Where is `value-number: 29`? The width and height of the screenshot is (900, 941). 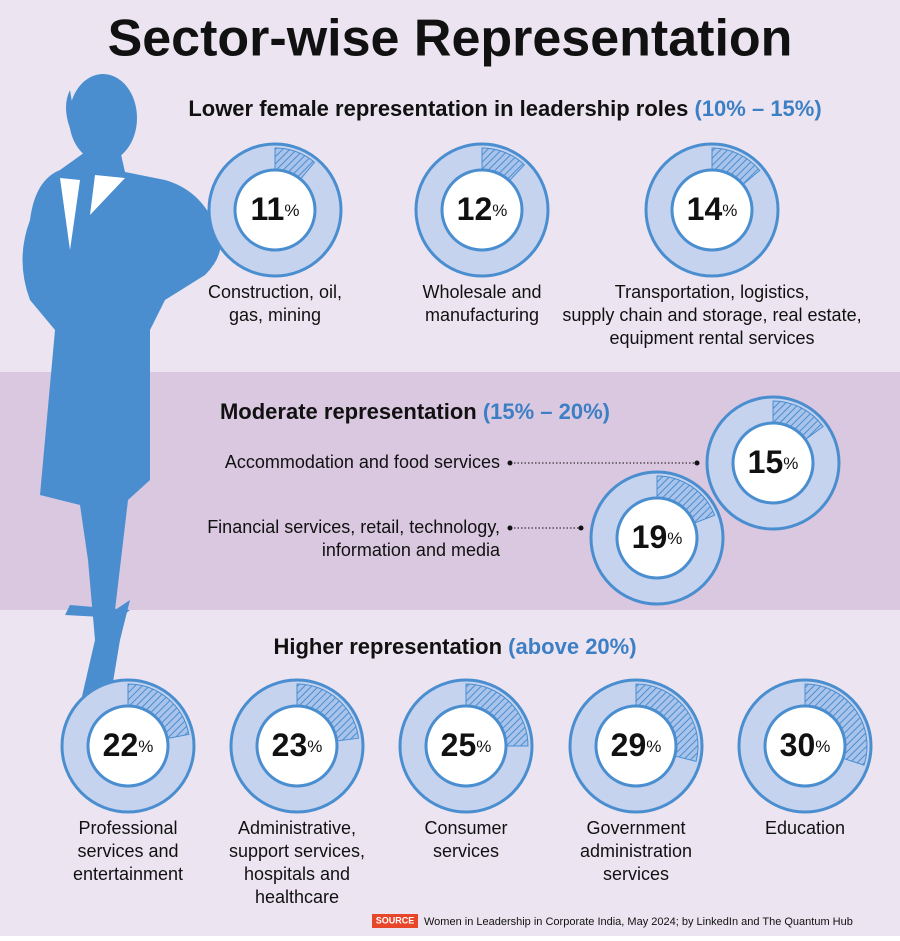
value-number: 29 is located at coordinates (629, 745).